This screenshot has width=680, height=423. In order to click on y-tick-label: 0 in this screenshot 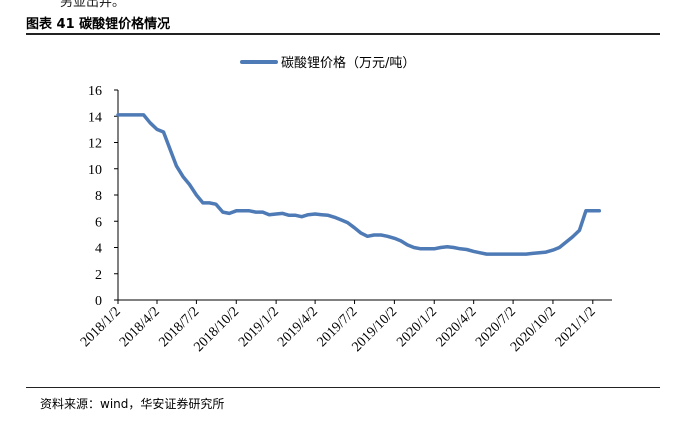, I will do `click(98, 301)`.